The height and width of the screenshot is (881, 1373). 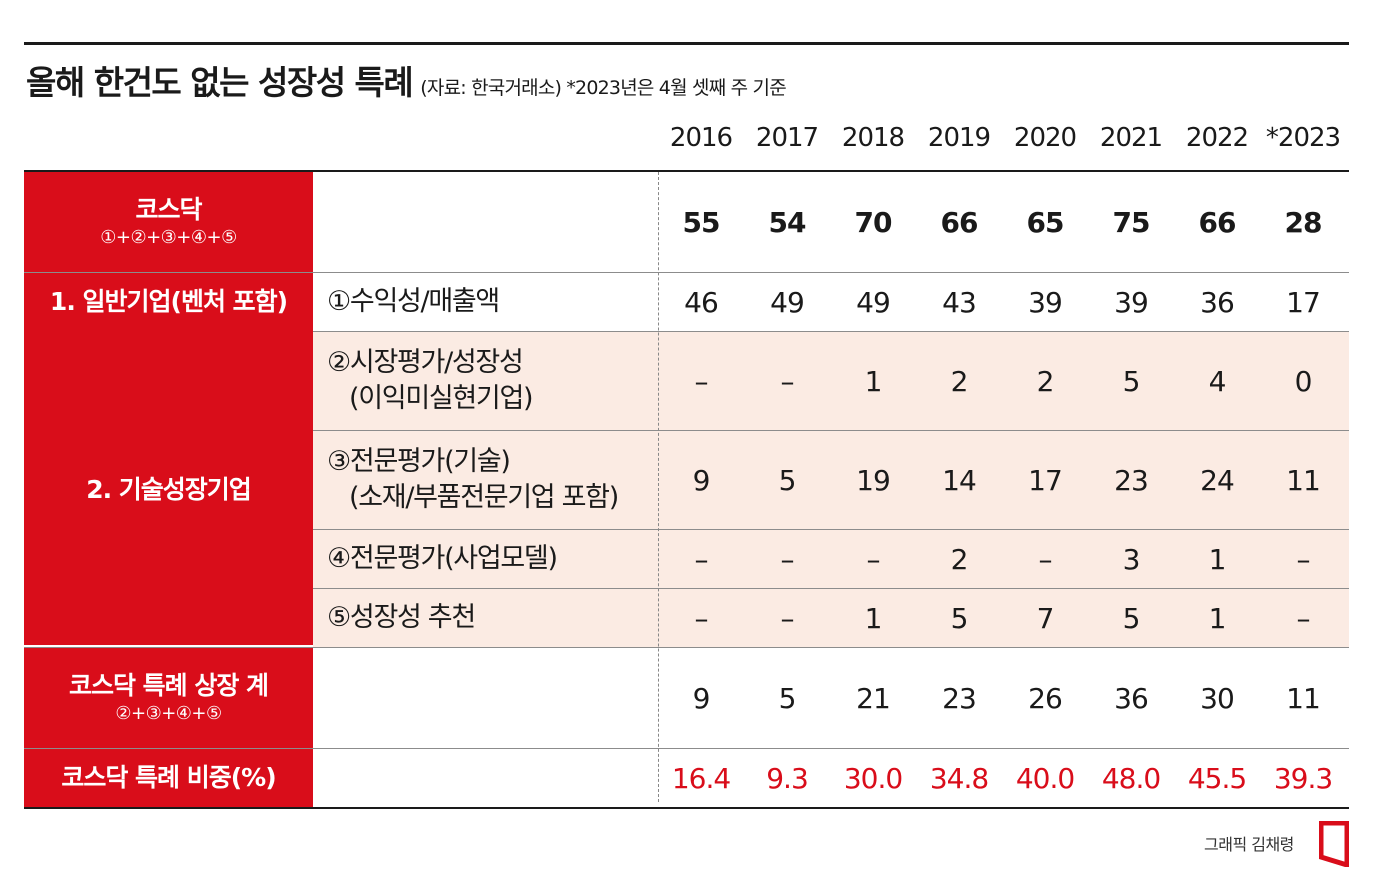 I want to click on table-cell: 26, so click(x=1045, y=698).